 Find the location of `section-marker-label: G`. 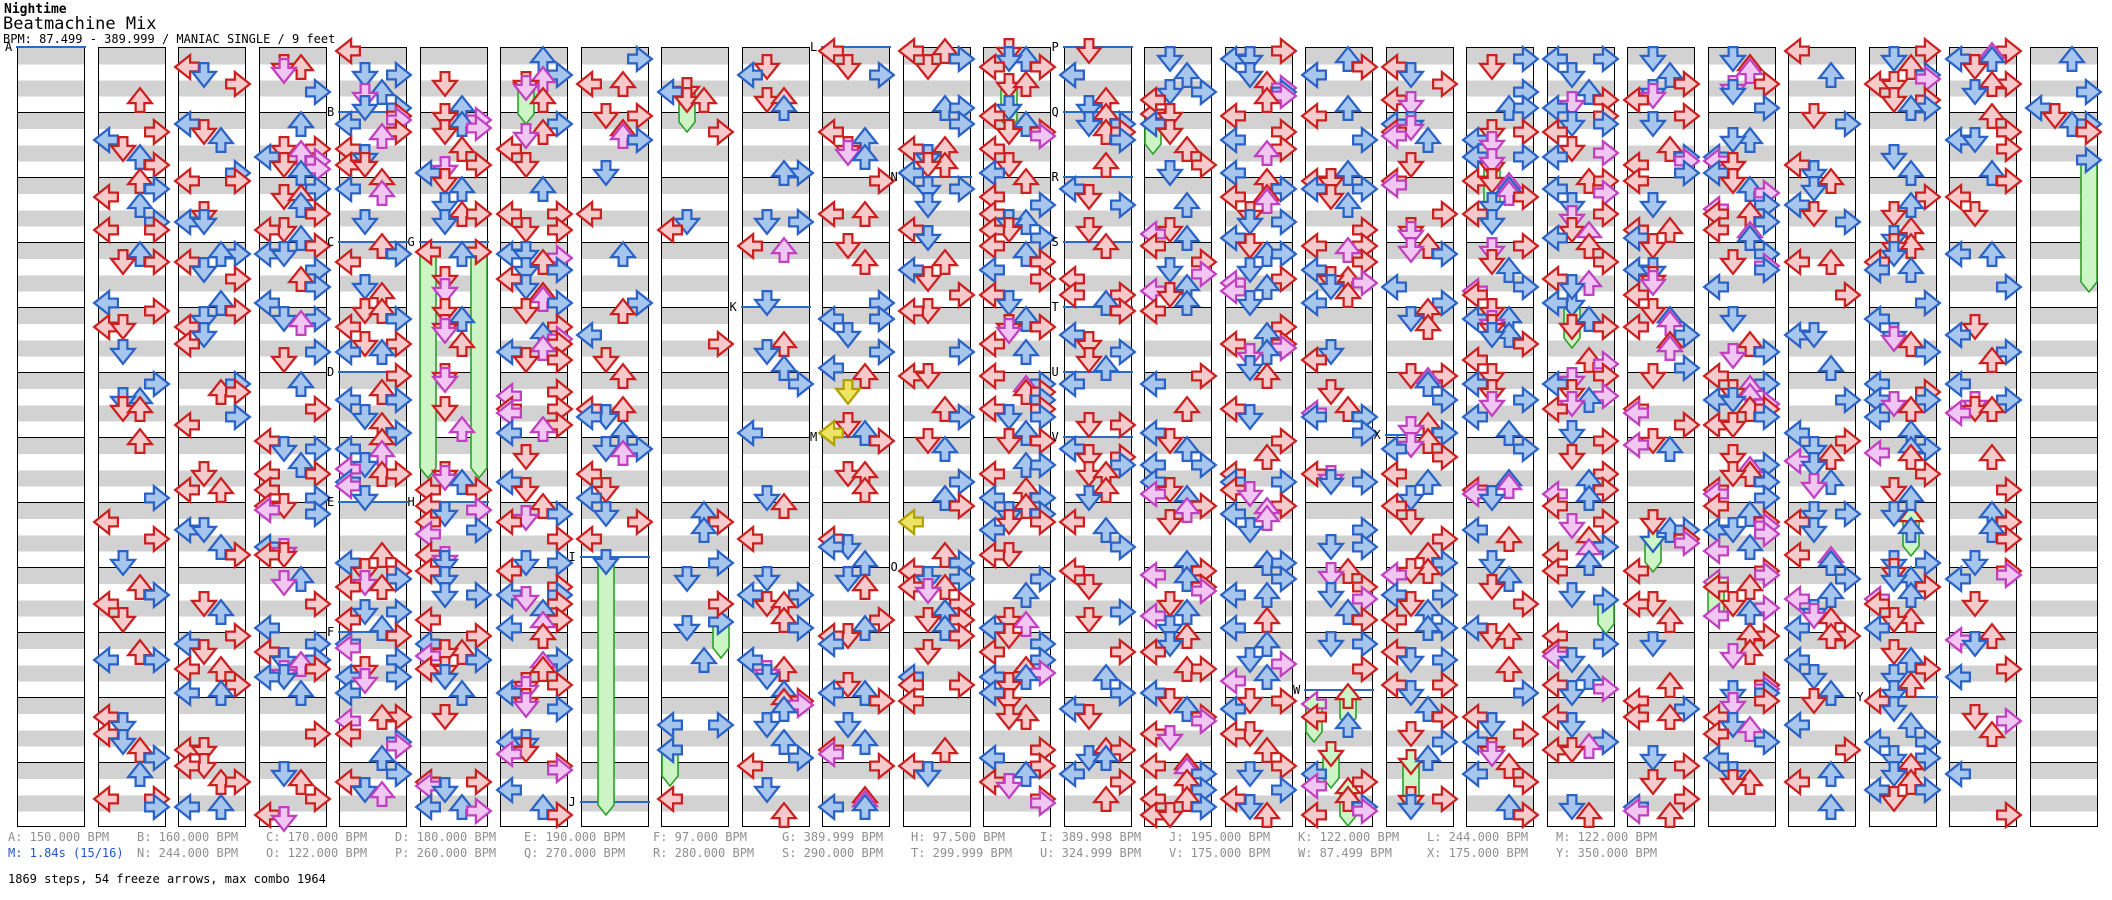

section-marker-label: G is located at coordinates (411, 242).